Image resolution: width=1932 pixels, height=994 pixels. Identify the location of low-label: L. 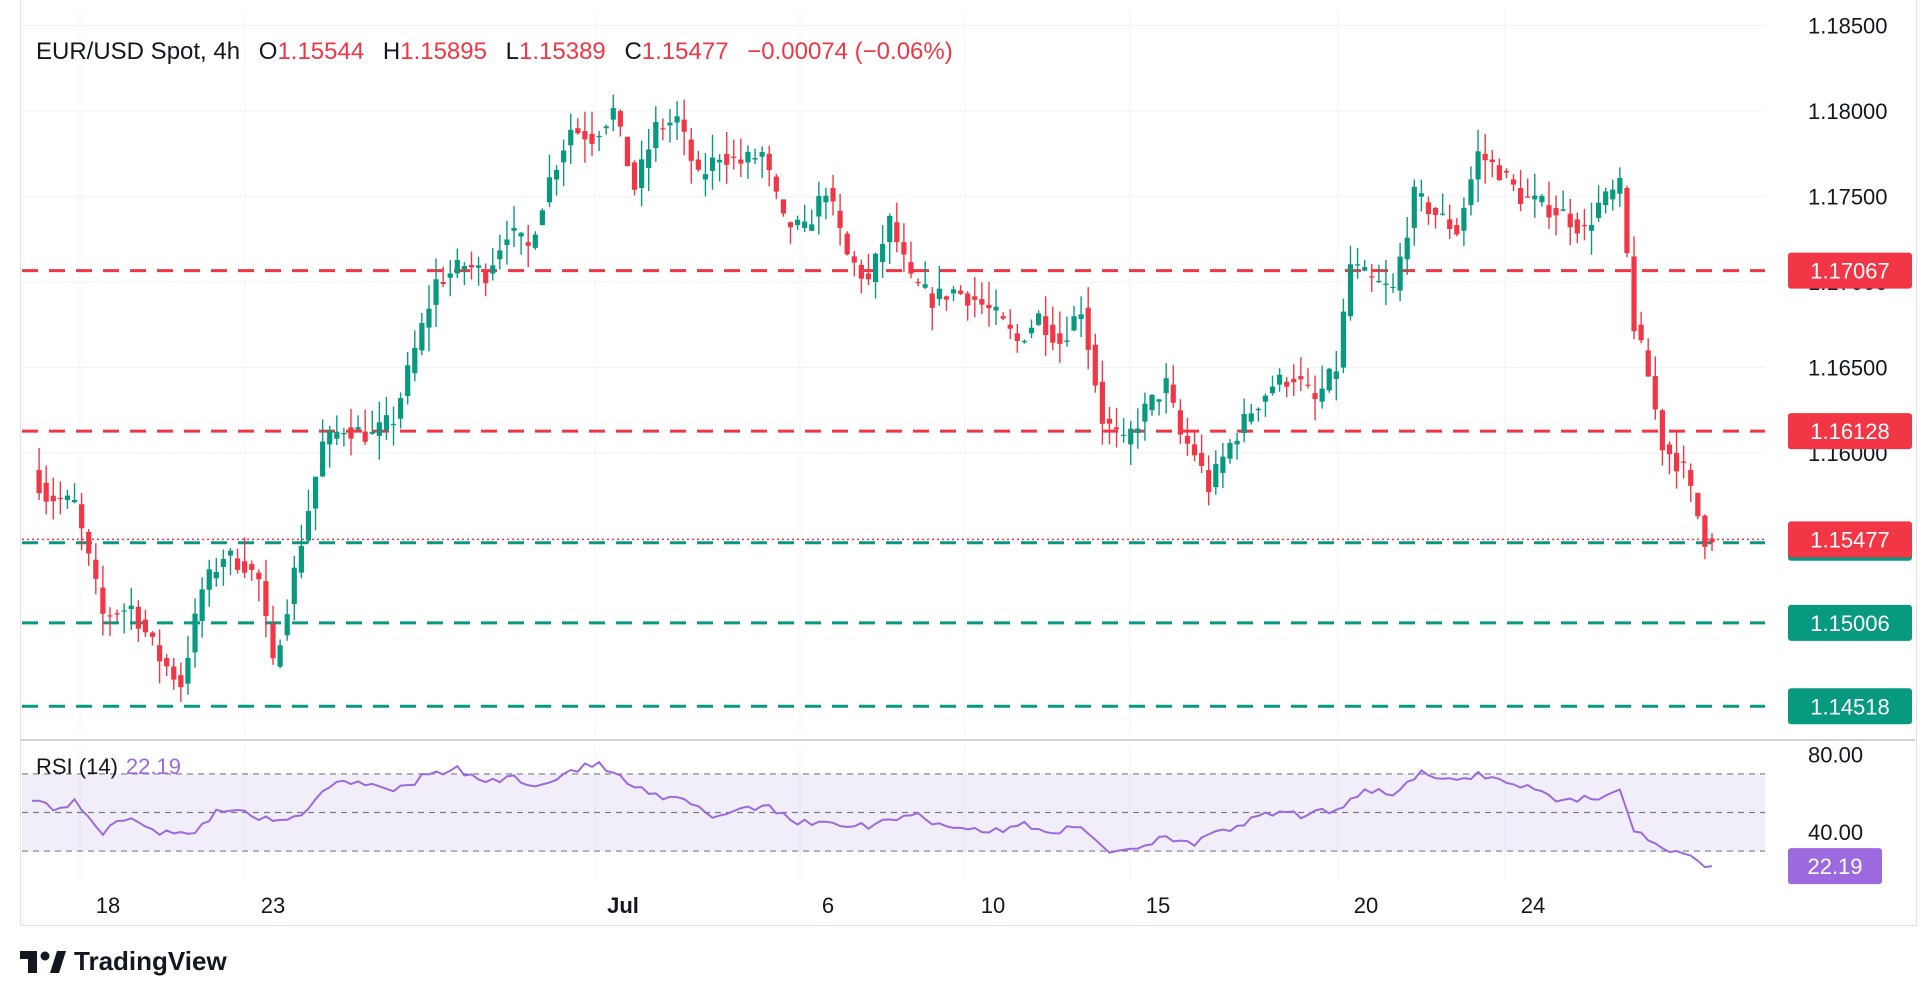
(512, 51).